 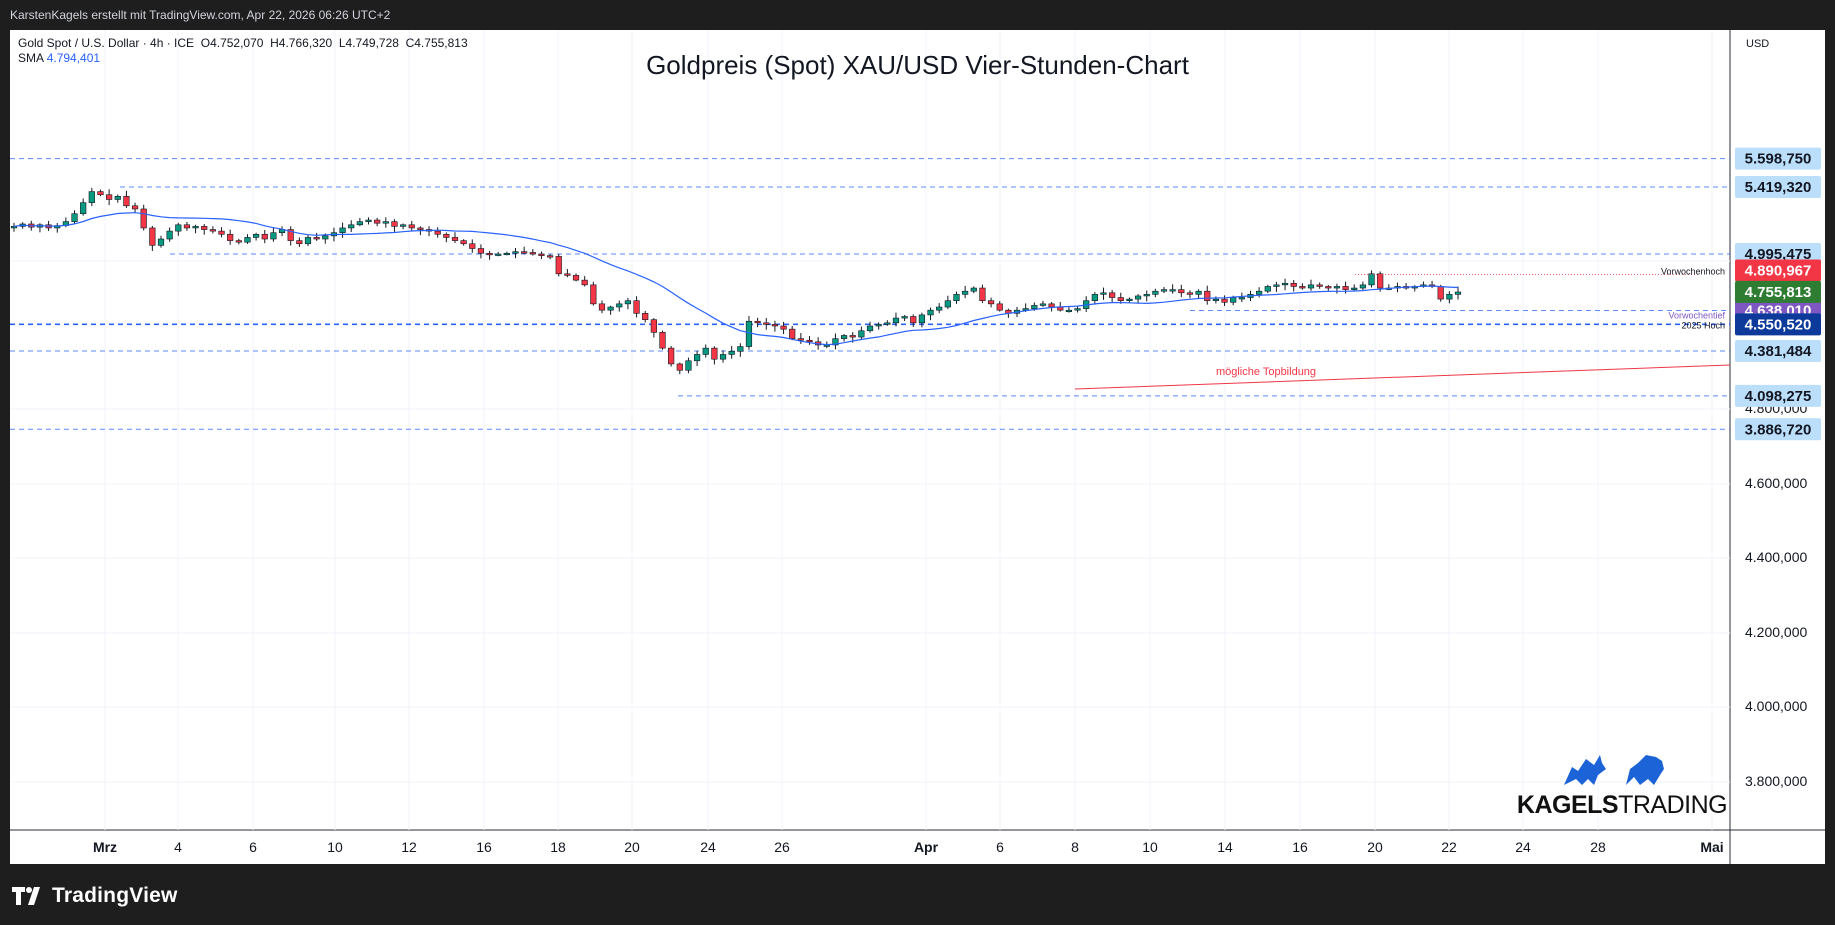 I want to click on currency-label: USD, so click(x=1758, y=44).